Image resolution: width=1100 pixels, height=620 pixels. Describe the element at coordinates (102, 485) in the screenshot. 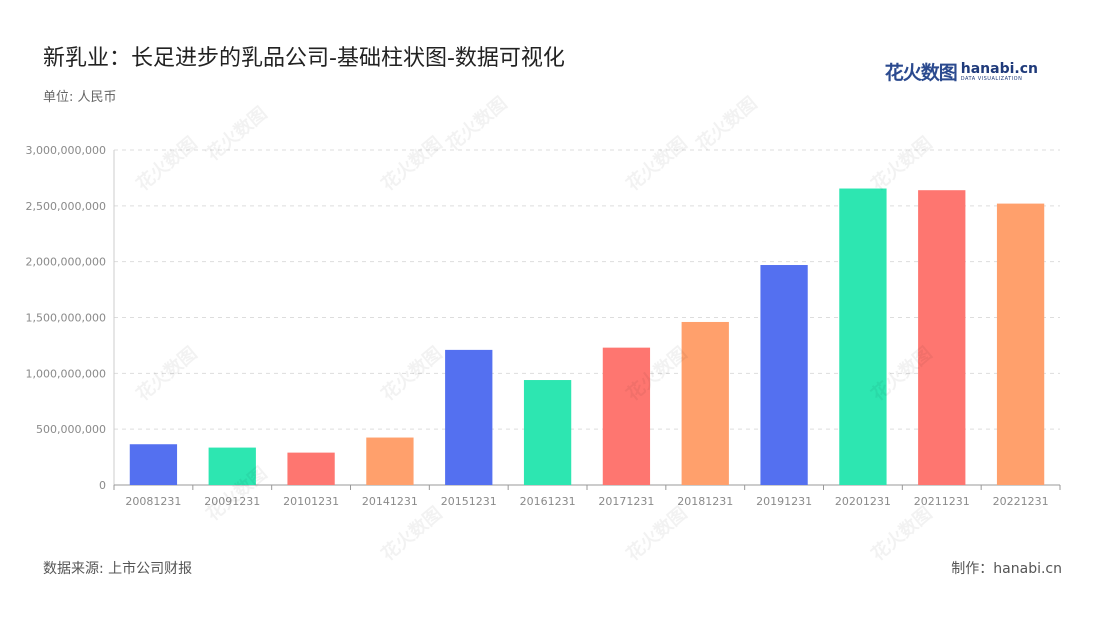

I see `y-tick-label: 0` at that location.